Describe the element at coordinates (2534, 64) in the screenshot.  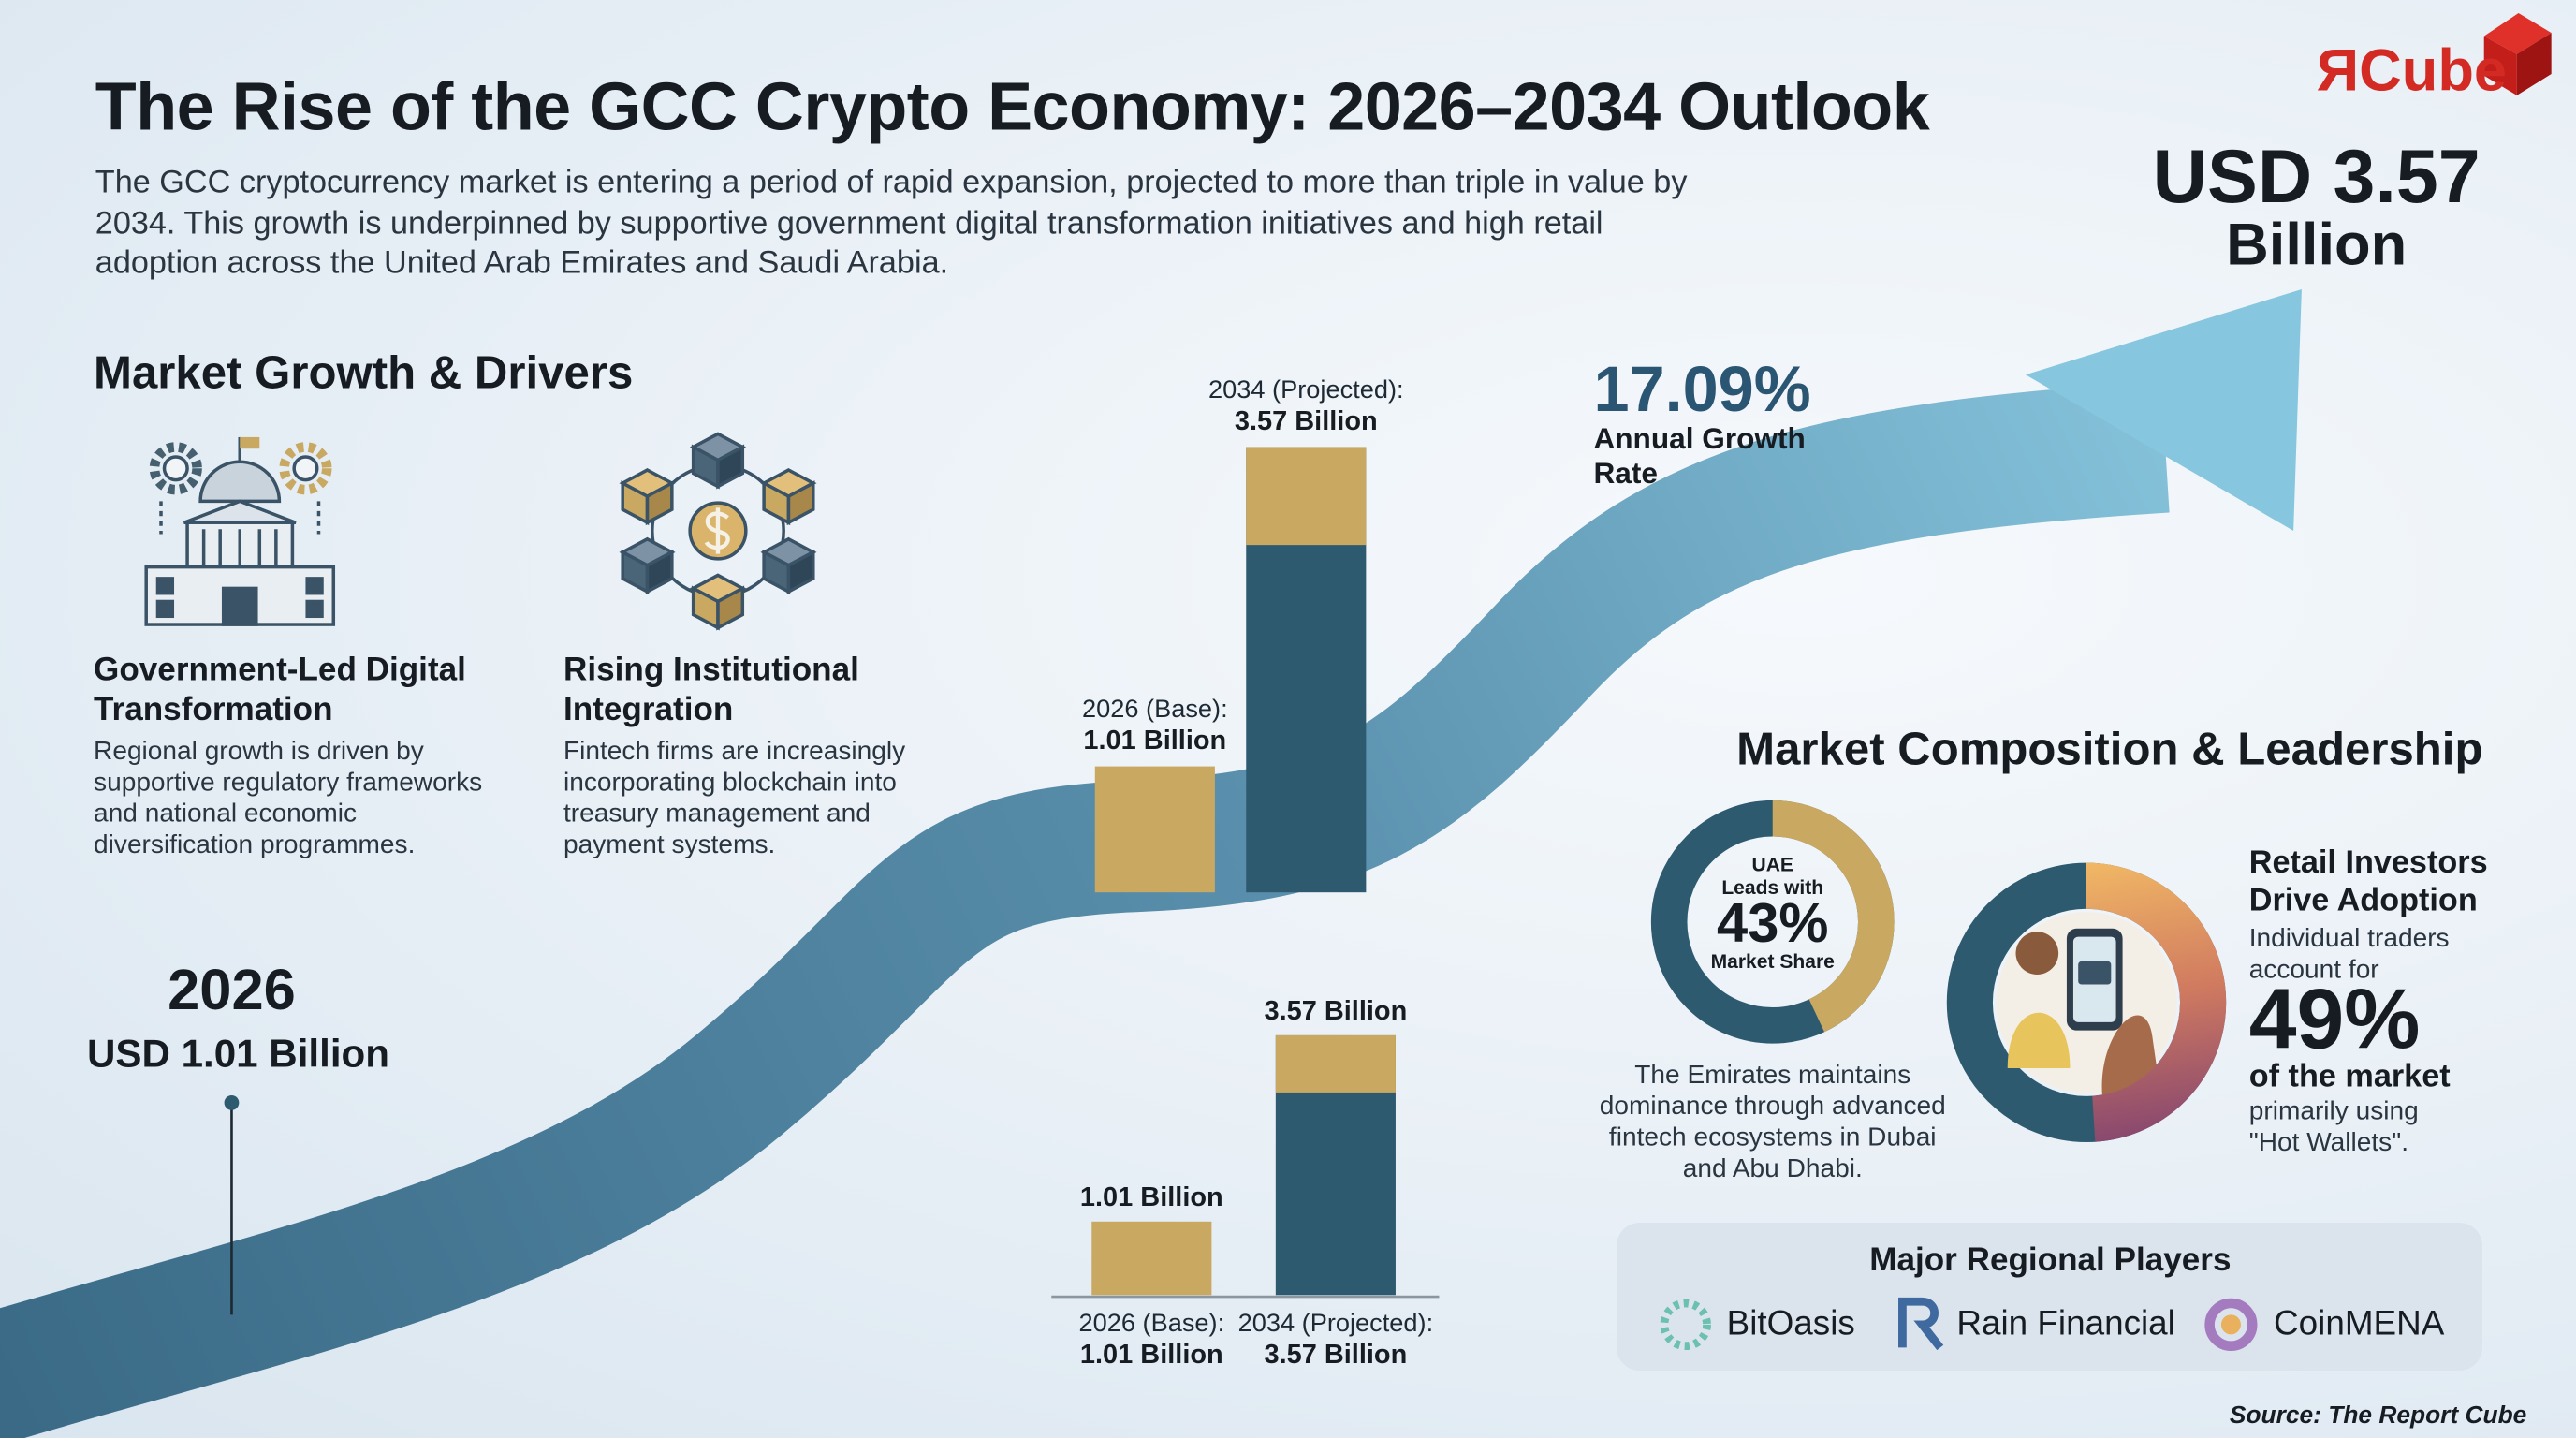
I see `cube-right` at that location.